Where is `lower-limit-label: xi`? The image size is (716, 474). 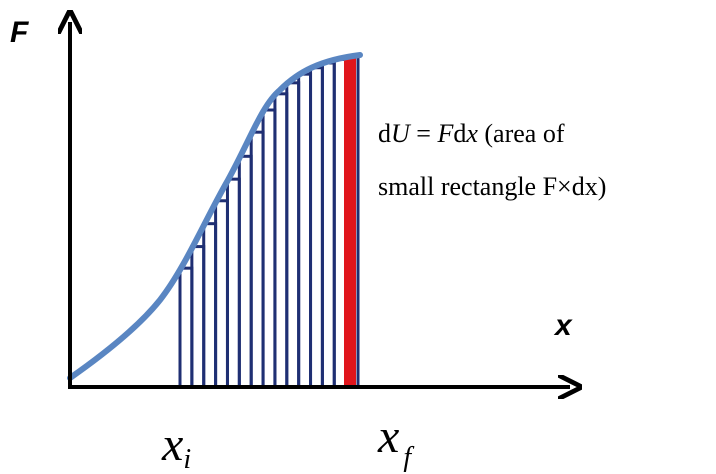
lower-limit-label: xi is located at coordinates (176, 446).